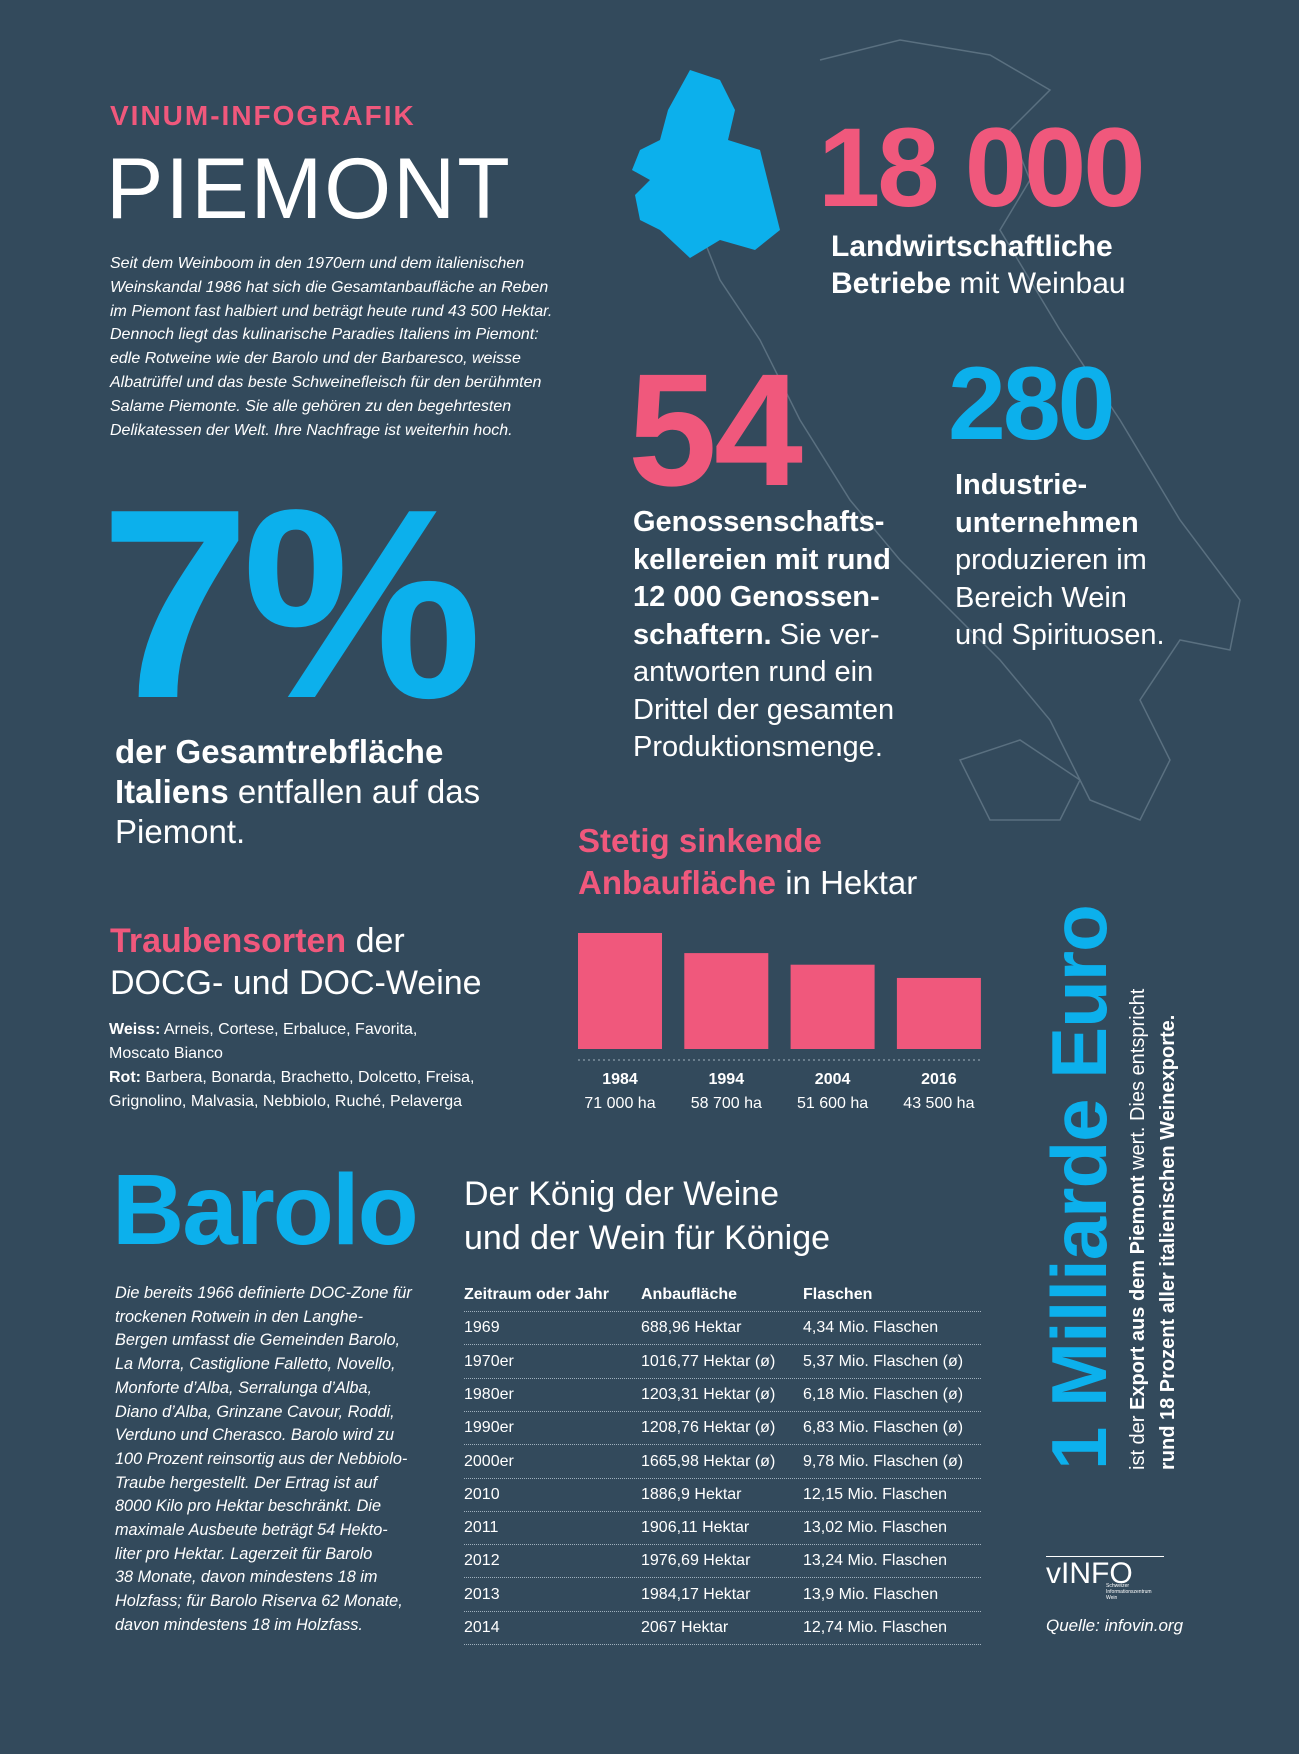 Image resolution: width=1299 pixels, height=1754 pixels. I want to click on stat-number: 280, so click(1032, 404).